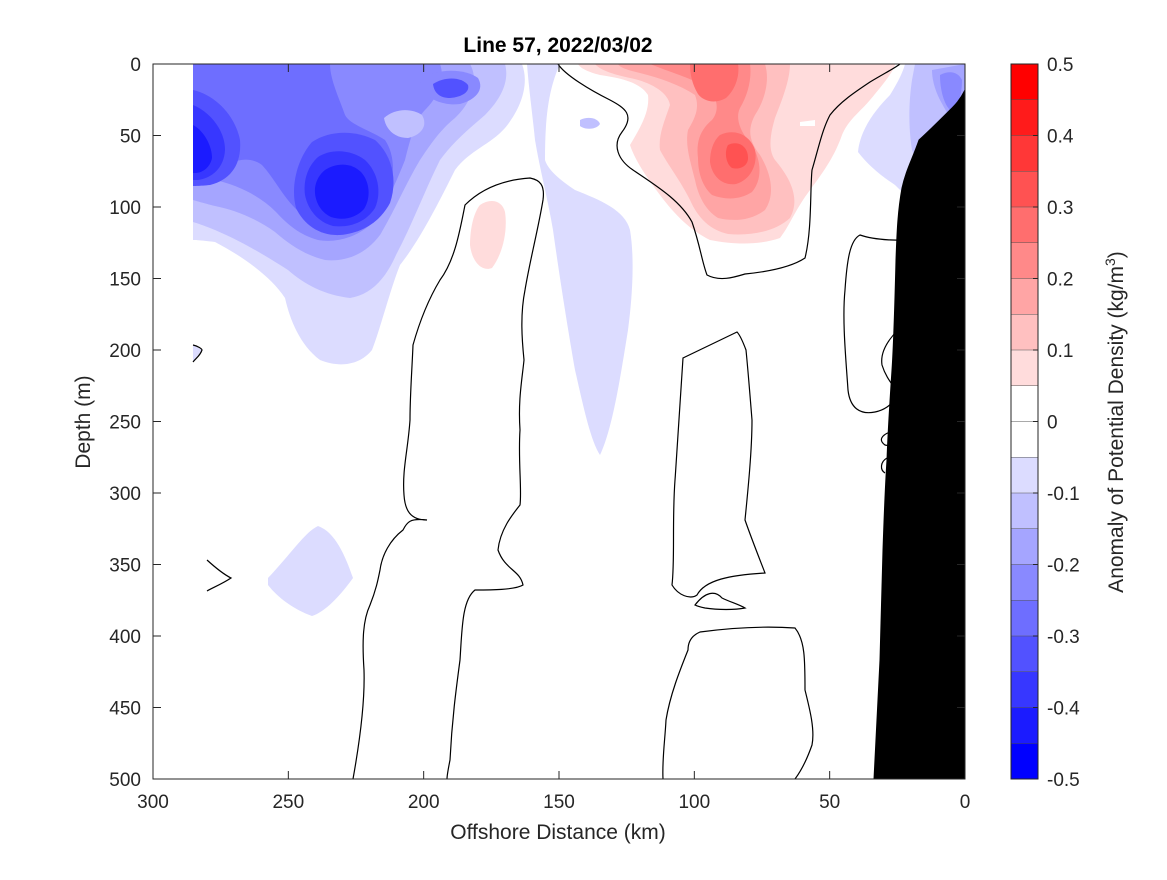  I want to click on x-tick-label: 0, so click(965, 802).